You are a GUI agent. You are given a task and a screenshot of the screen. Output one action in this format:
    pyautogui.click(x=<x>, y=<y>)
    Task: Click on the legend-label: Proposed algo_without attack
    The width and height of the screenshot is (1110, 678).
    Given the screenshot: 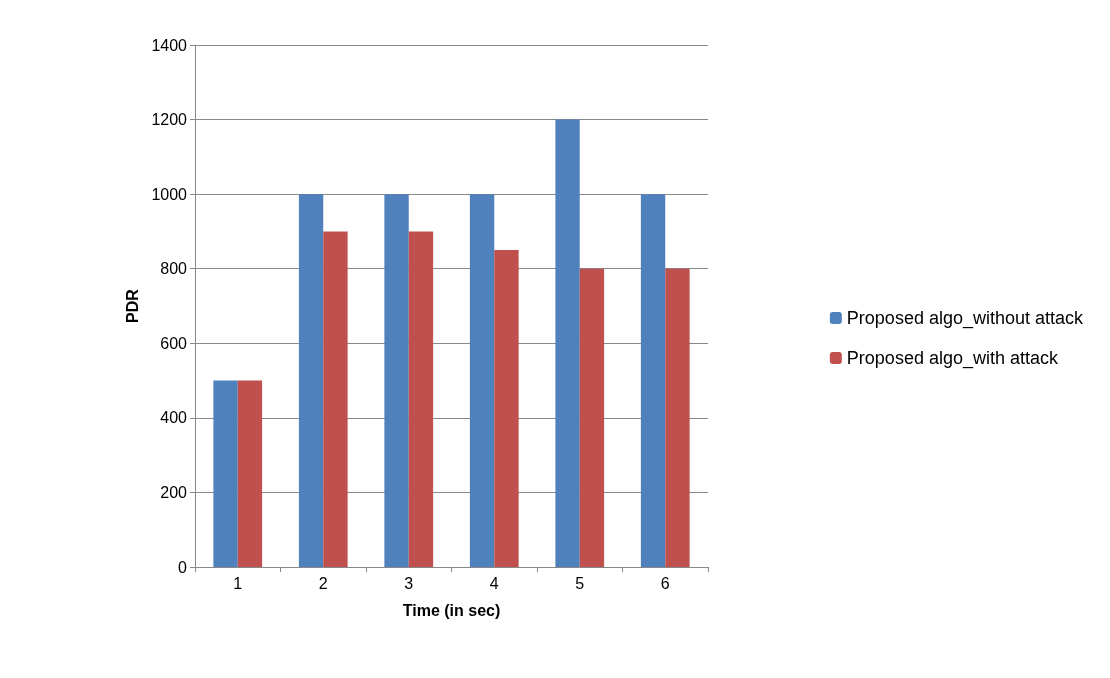 What is the action you would take?
    pyautogui.click(x=965, y=318)
    